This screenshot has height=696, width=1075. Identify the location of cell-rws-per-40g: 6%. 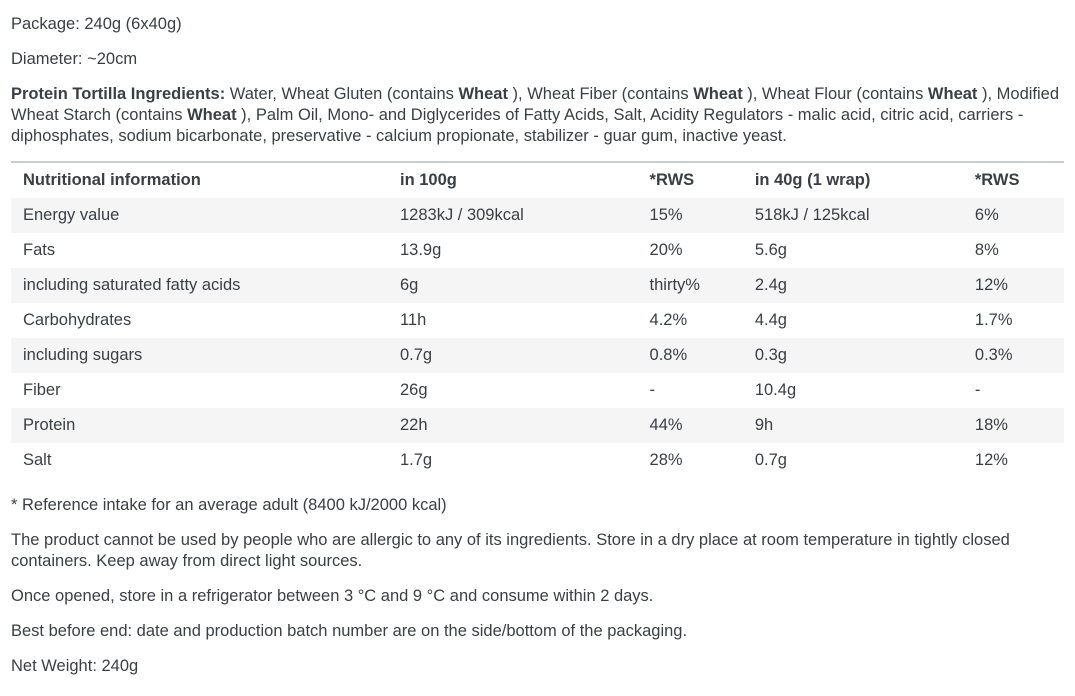
(986, 215).